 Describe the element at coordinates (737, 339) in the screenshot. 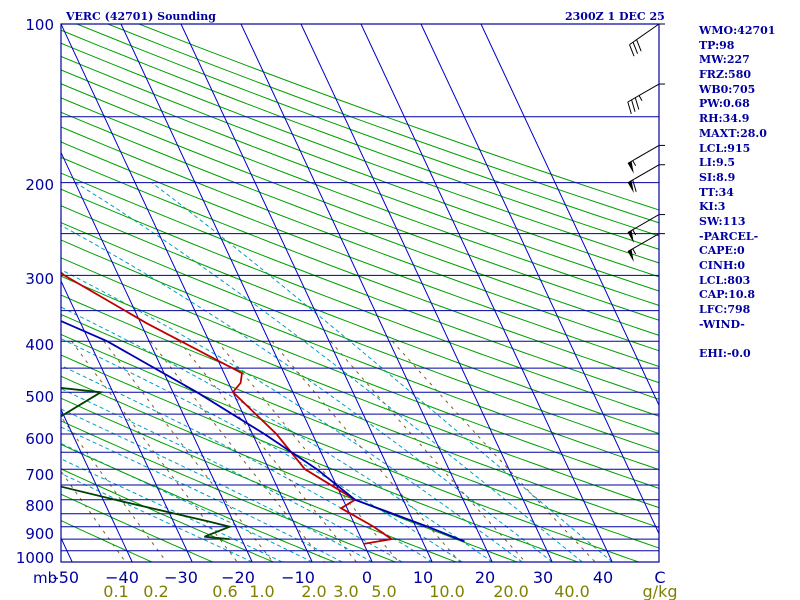

I see `stat-item` at that location.